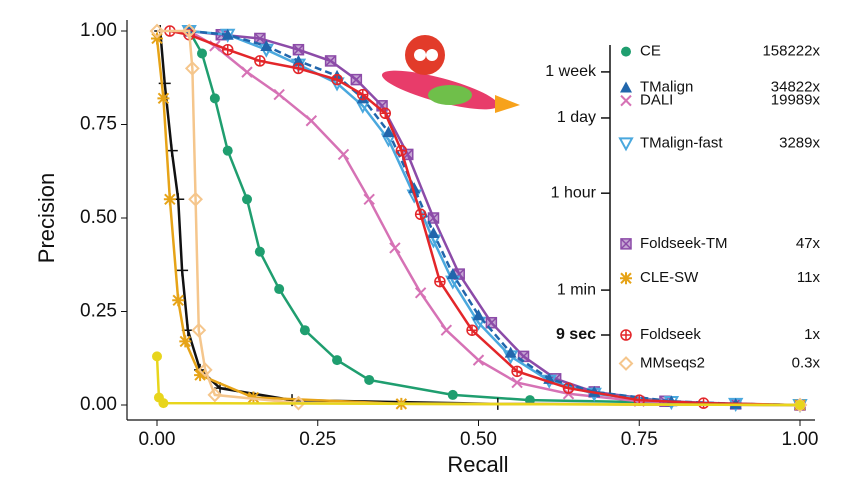 Image resolution: width=857 pixels, height=484 pixels. Describe the element at coordinates (571, 71) in the screenshot. I see `time-tick-label: 1 week` at that location.